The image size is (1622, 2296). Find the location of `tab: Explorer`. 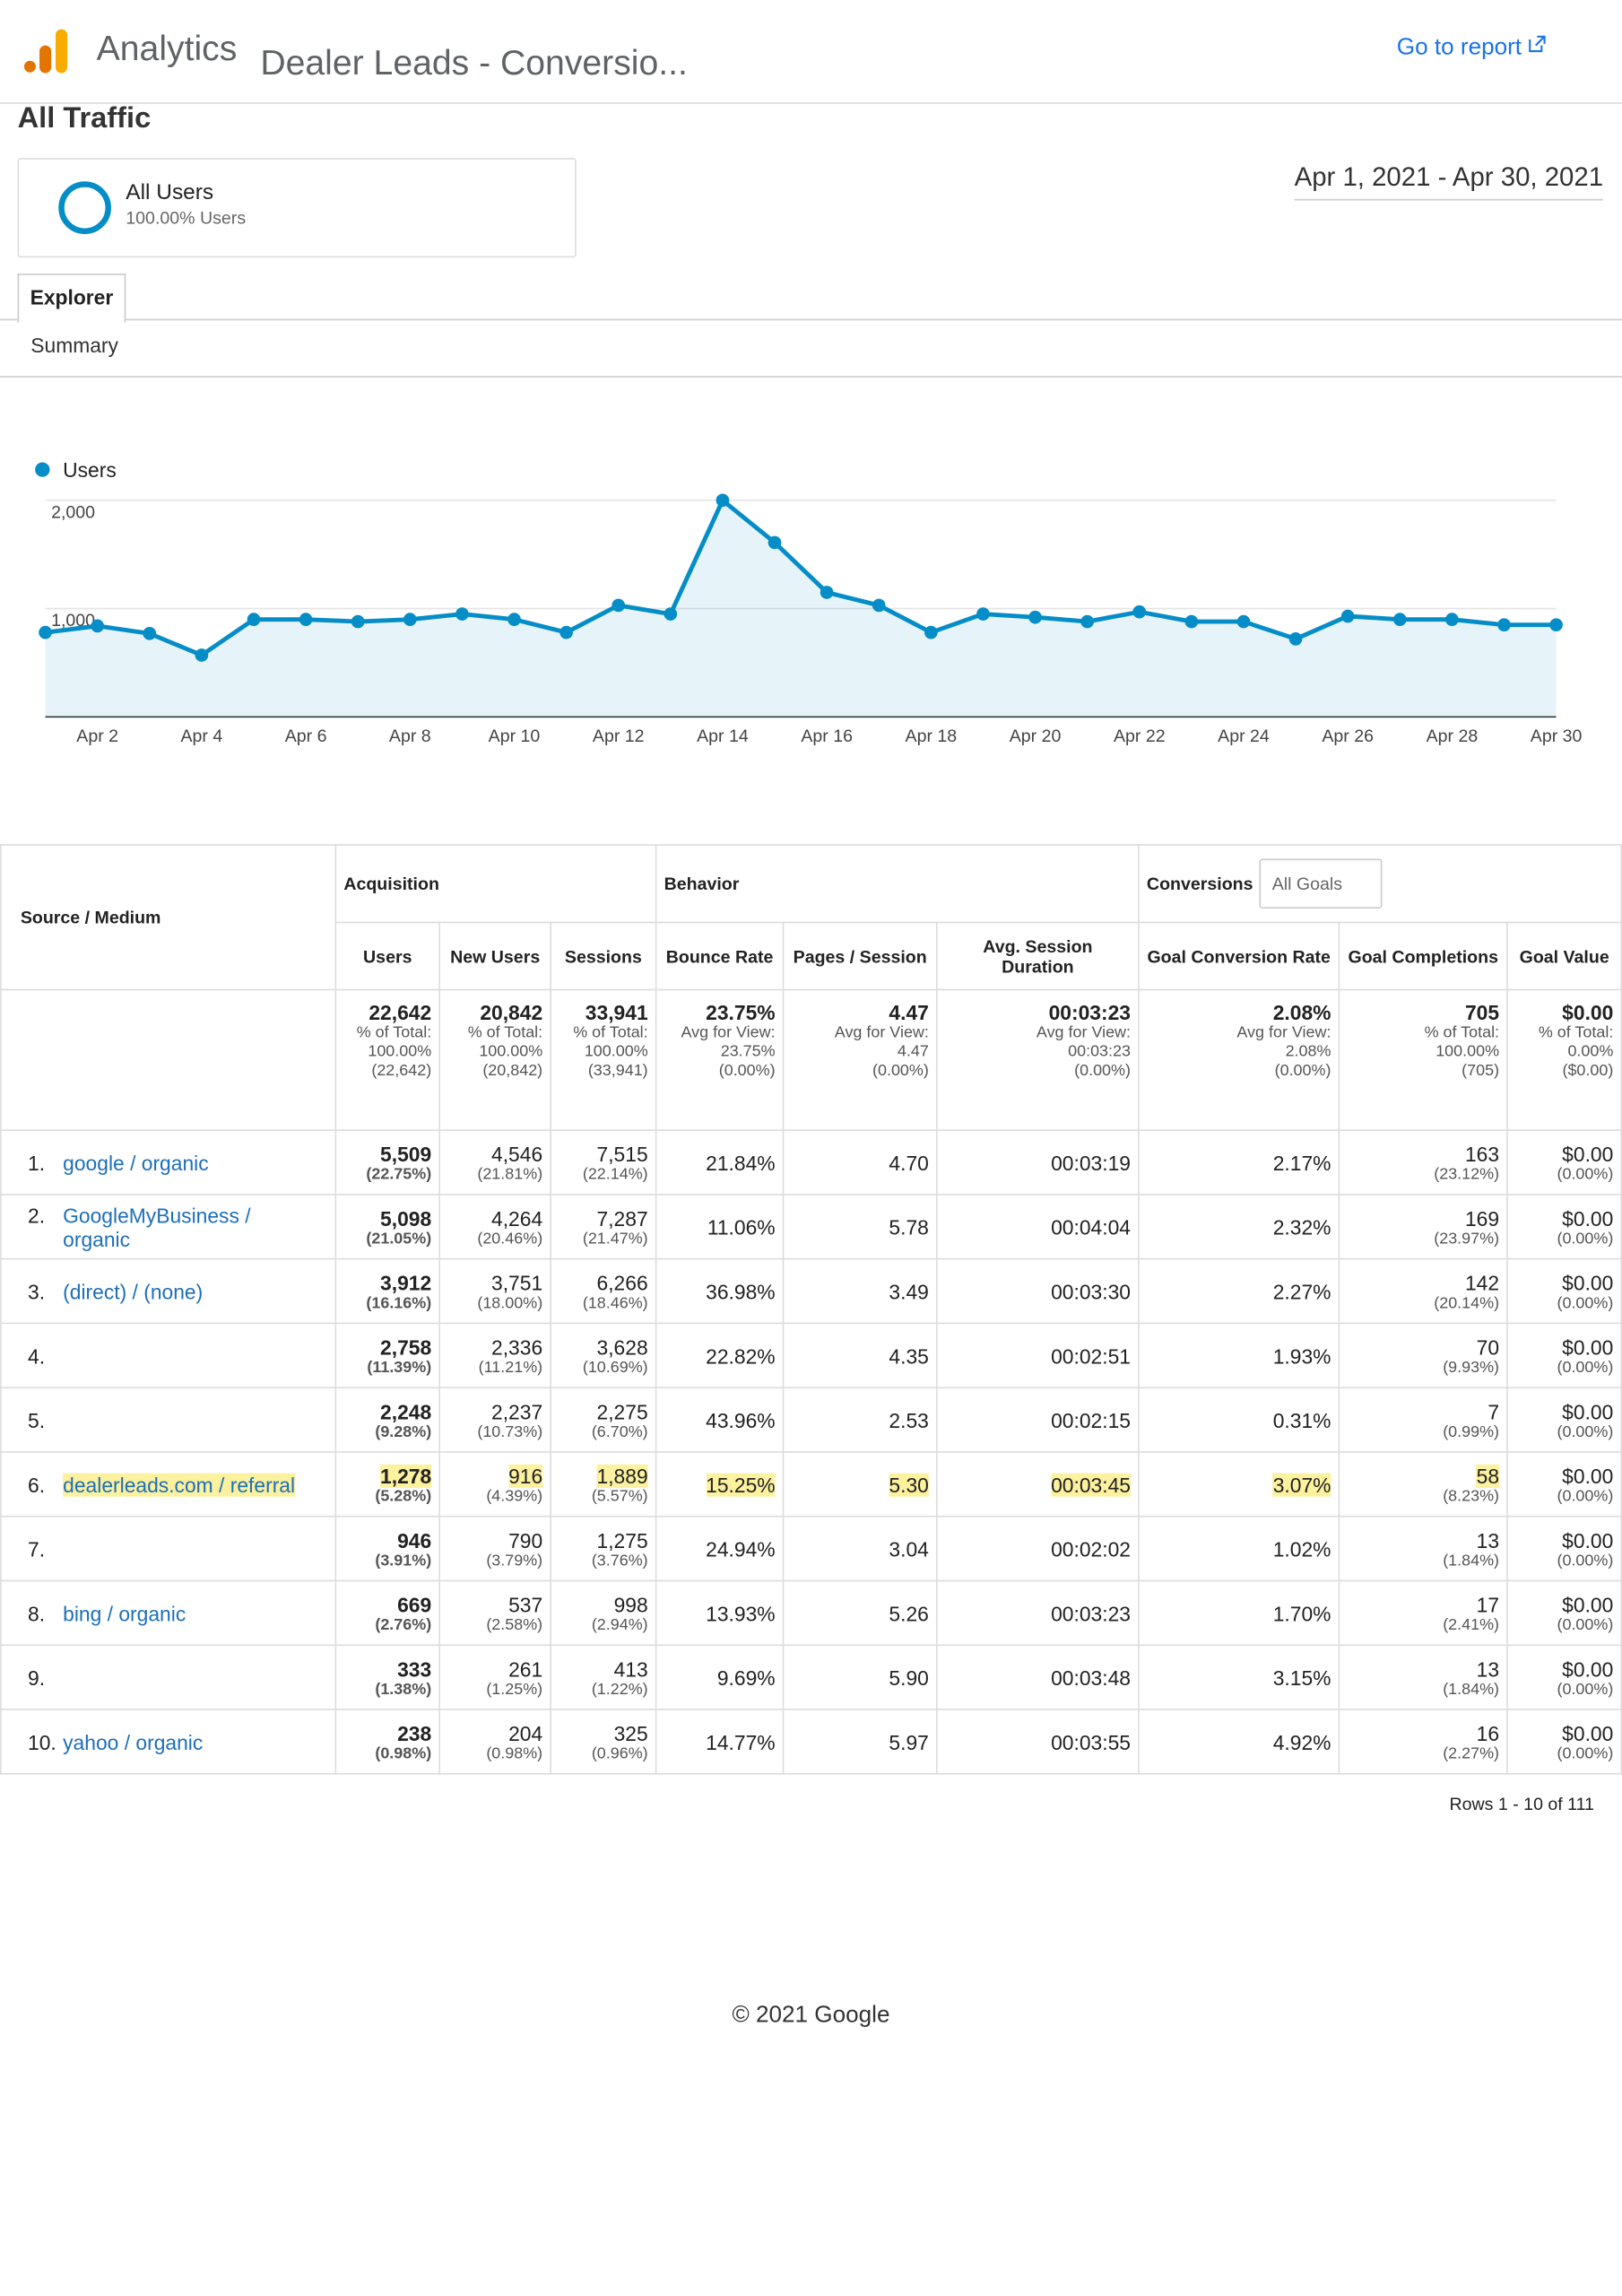

tab: Explorer is located at coordinates (71, 299).